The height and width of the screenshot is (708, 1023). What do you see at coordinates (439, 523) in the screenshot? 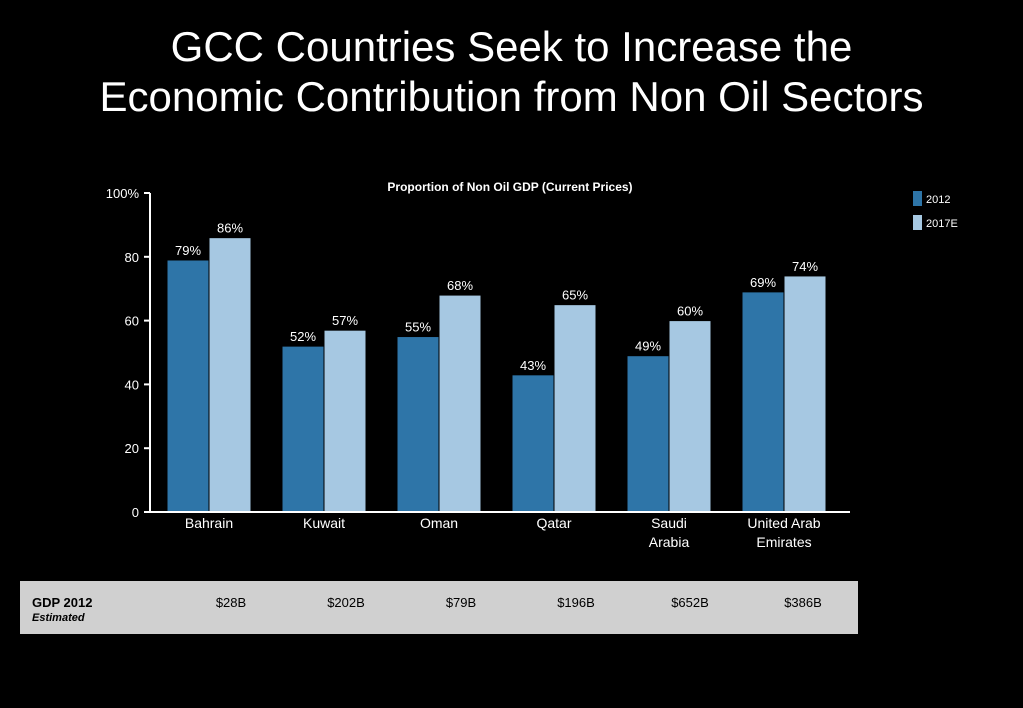
I see `x-tick-label-oman: Oman` at bounding box center [439, 523].